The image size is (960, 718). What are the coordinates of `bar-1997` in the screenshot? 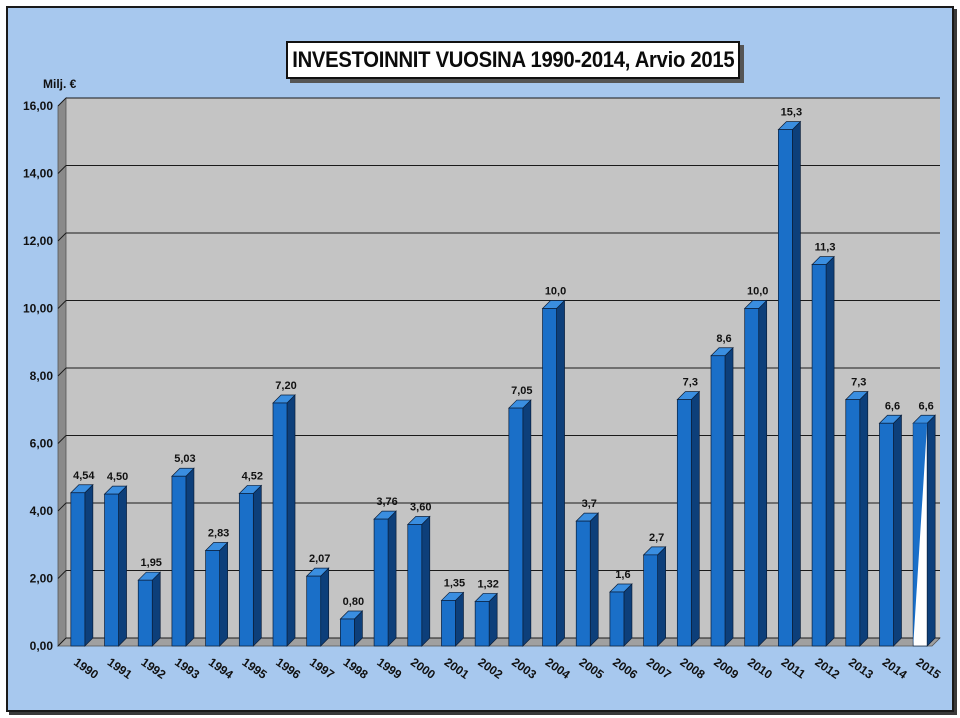 It's located at (317, 607).